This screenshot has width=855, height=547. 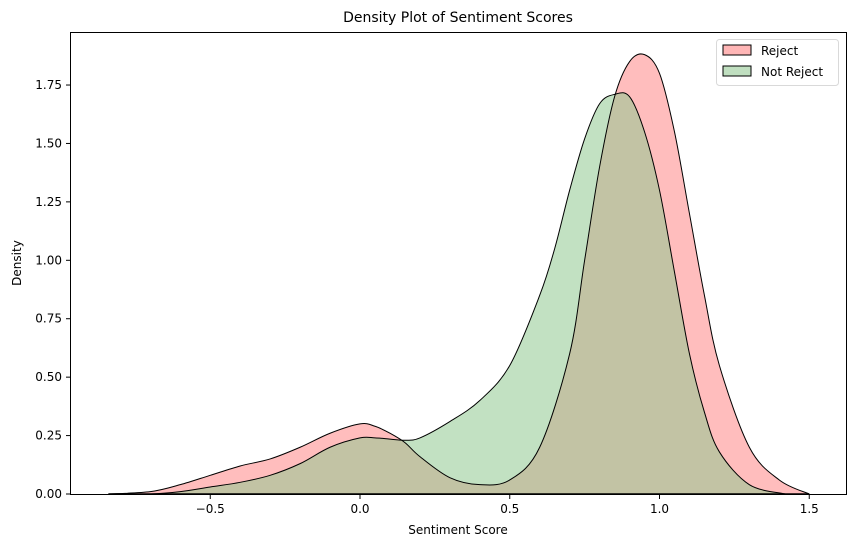 What do you see at coordinates (48, 85) in the screenshot?
I see `y-tick-label: 1.75` at bounding box center [48, 85].